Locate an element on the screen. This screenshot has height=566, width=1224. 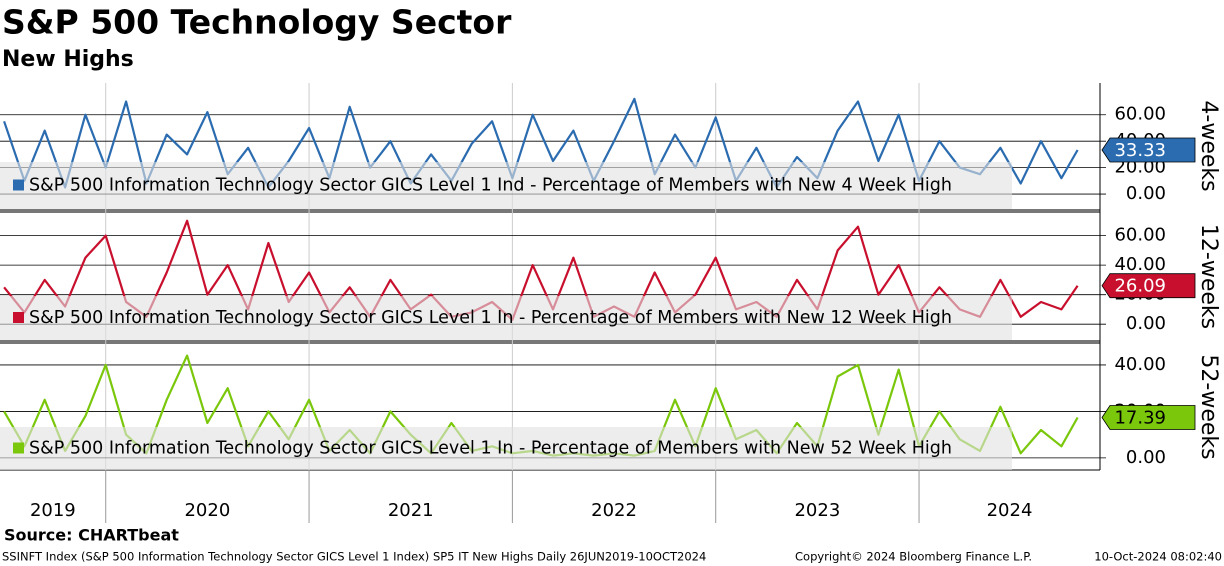
x-tick-label: 2020 is located at coordinates (207, 510).